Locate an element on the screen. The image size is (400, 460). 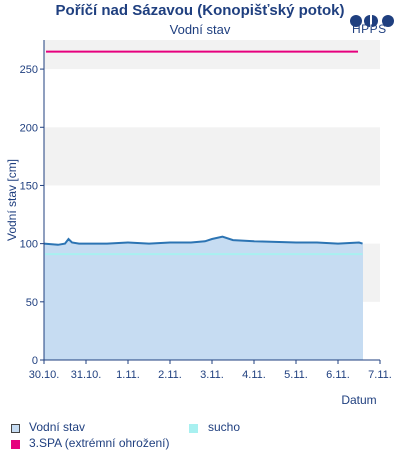
x-axis-label: Datum is located at coordinates (358, 400).